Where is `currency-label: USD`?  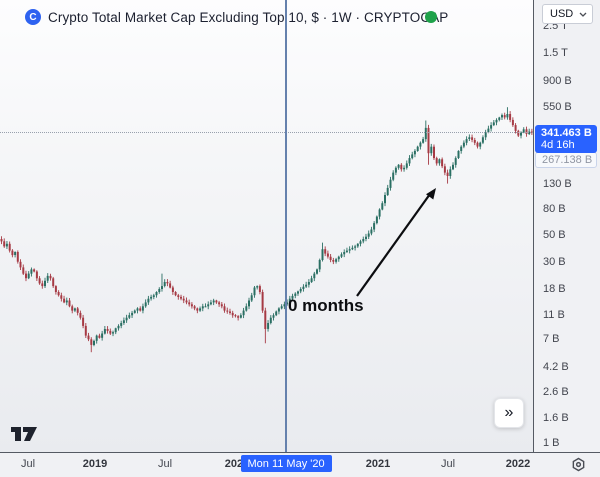
currency-label: USD is located at coordinates (562, 14).